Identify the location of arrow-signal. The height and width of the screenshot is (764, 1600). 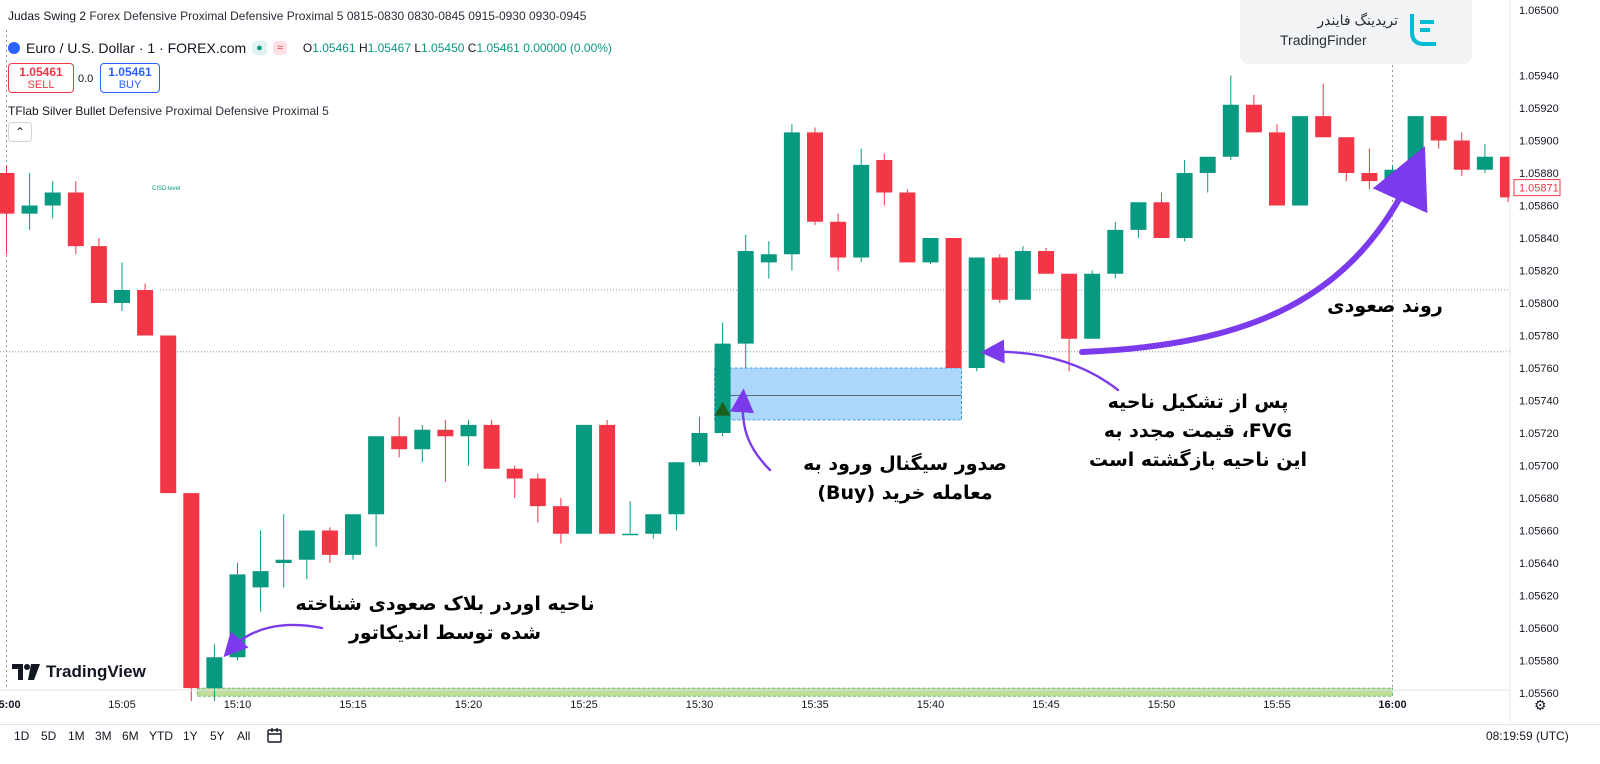
(751, 430).